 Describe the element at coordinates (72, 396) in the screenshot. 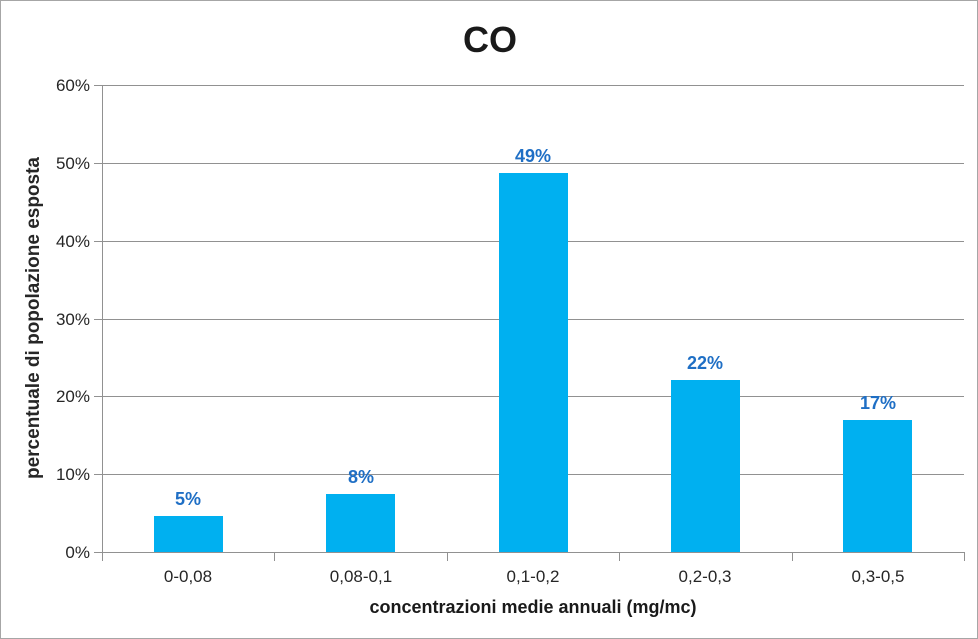

I see `y-tick-label: 20%` at that location.